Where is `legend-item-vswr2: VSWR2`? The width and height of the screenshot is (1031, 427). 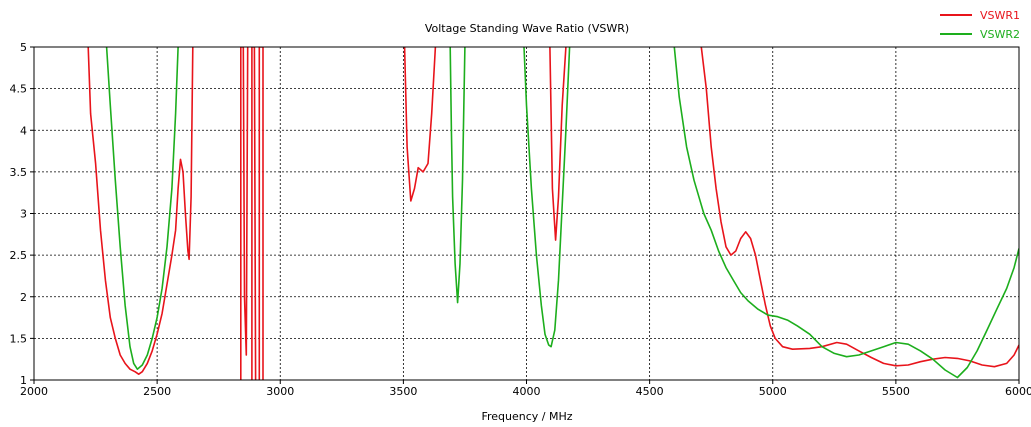
legend-item-vswr2: VSWR2 is located at coordinates (980, 34).